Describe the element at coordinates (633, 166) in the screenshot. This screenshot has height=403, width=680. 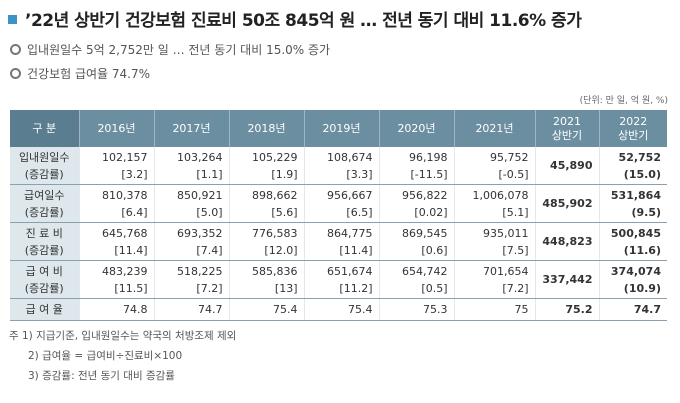
I see `table-cell: 52,752 (15.0)` at that location.